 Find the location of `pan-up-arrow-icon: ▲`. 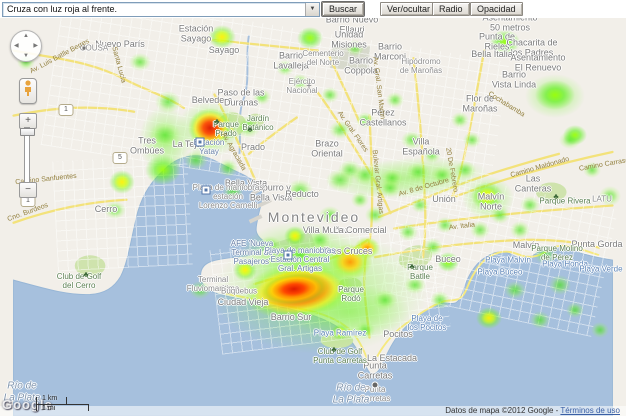

pan-up-arrow-icon: ▲ is located at coordinates (26, 36).